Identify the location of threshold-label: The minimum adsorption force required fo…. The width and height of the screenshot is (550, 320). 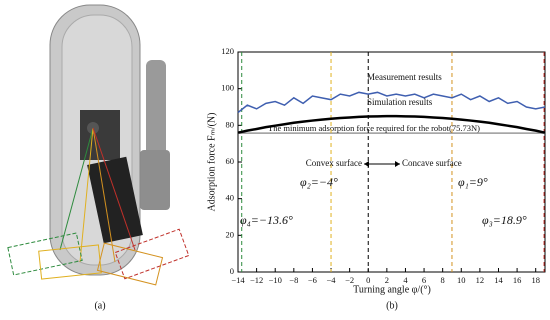
(374, 128).